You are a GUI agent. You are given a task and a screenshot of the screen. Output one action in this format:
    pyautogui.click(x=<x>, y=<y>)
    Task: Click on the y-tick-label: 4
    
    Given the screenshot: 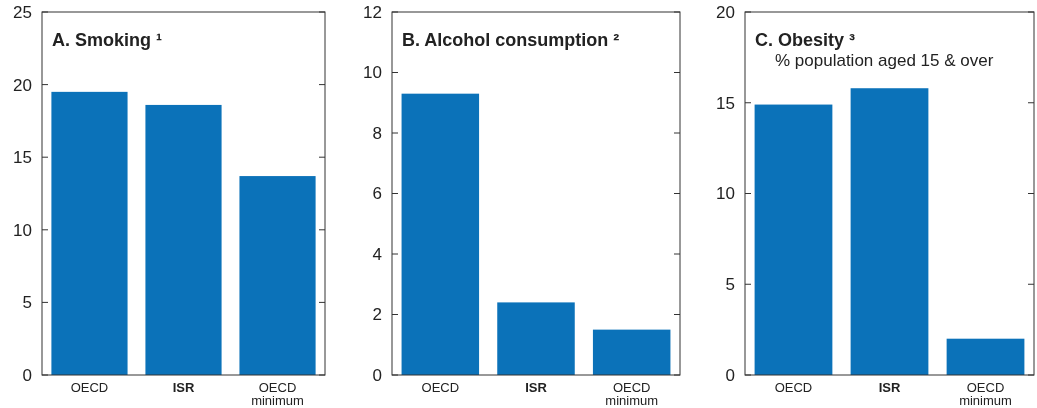 What is the action you would take?
    pyautogui.click(x=377, y=254)
    